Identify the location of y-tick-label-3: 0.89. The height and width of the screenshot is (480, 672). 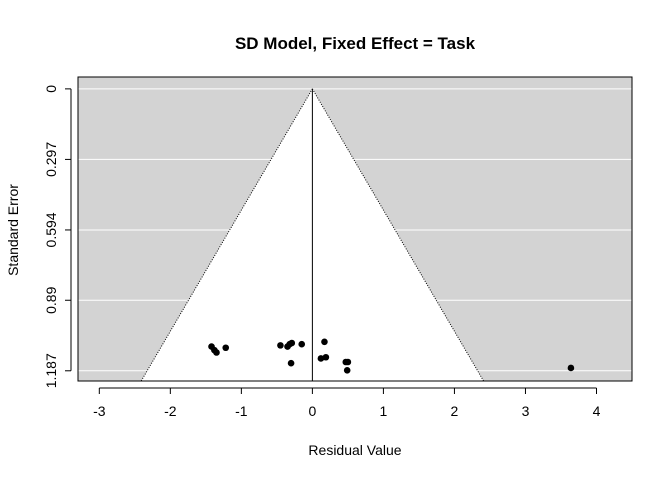
(51, 299).